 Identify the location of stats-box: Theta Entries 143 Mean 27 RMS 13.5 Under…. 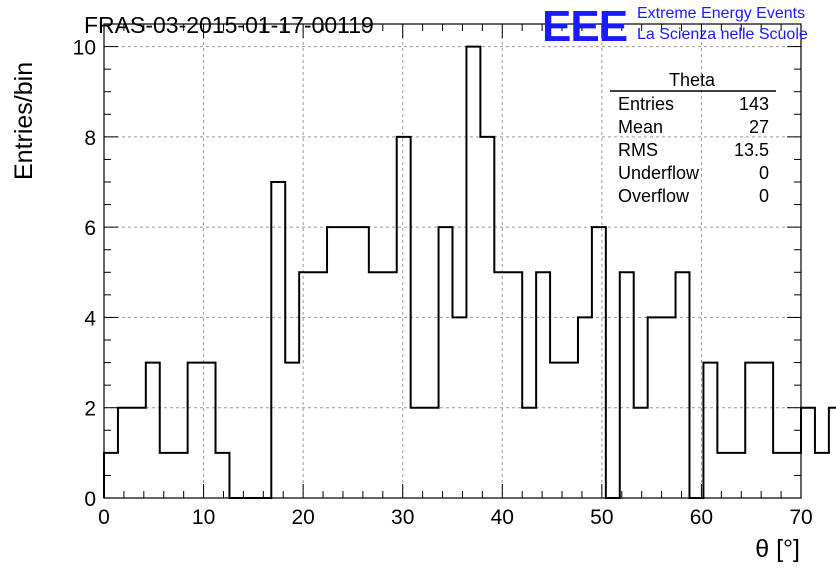
(693, 138).